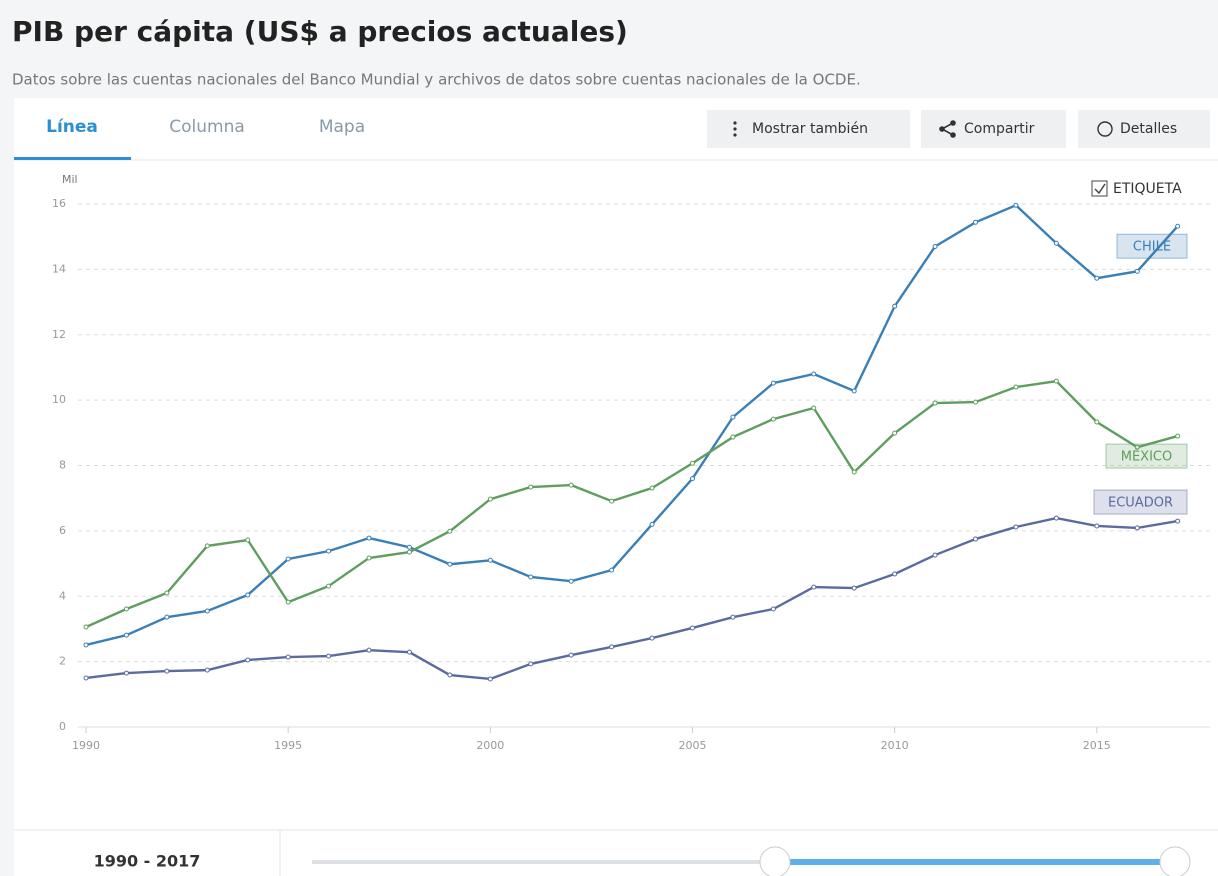 The width and height of the screenshot is (1218, 876). Describe the element at coordinates (62, 530) in the screenshot. I see `y-tick-label: 6` at that location.